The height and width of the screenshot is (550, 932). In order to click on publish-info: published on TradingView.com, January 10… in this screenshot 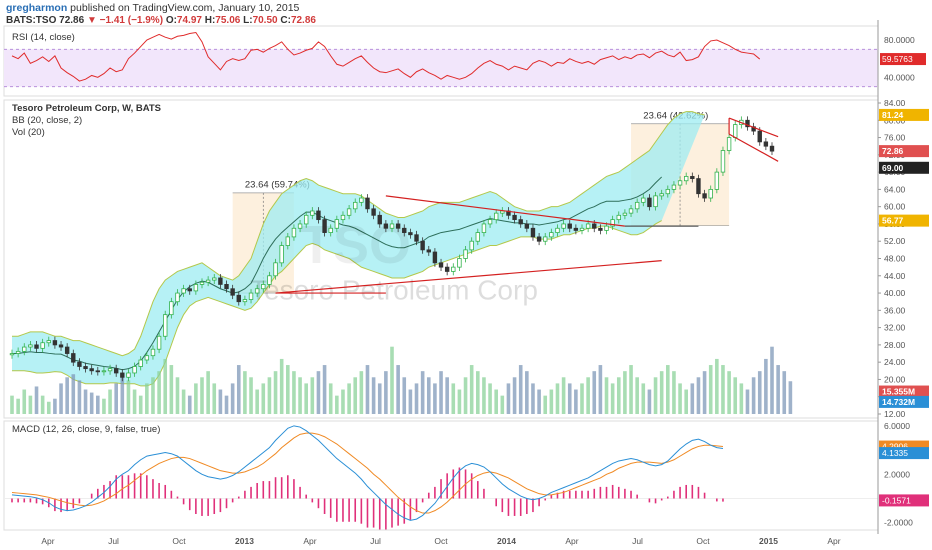, I will do `click(183, 8)`.